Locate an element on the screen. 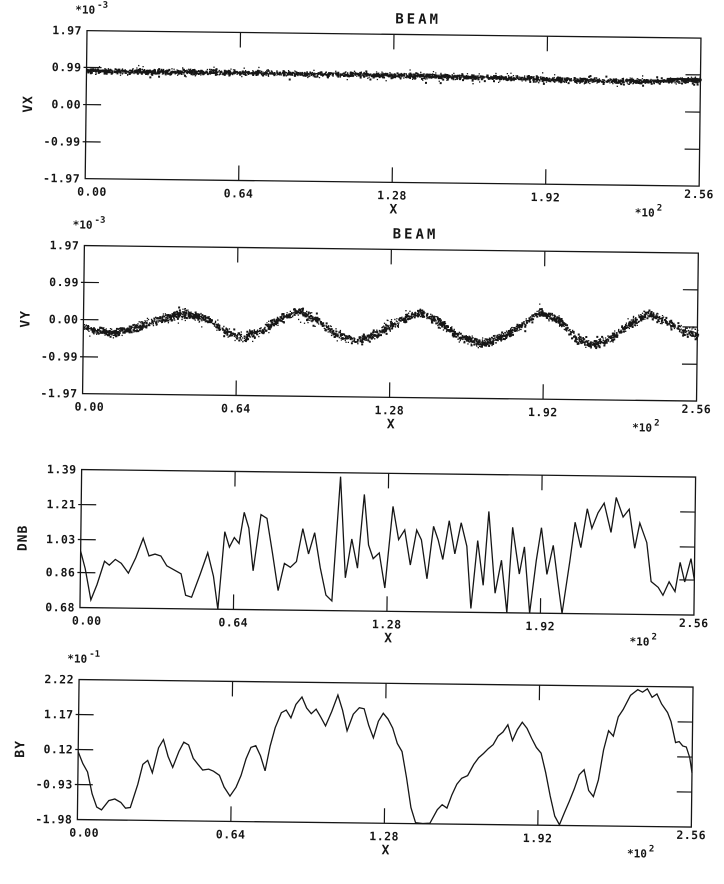 The image size is (724, 884). y-axis-label: VX is located at coordinates (28, 104).